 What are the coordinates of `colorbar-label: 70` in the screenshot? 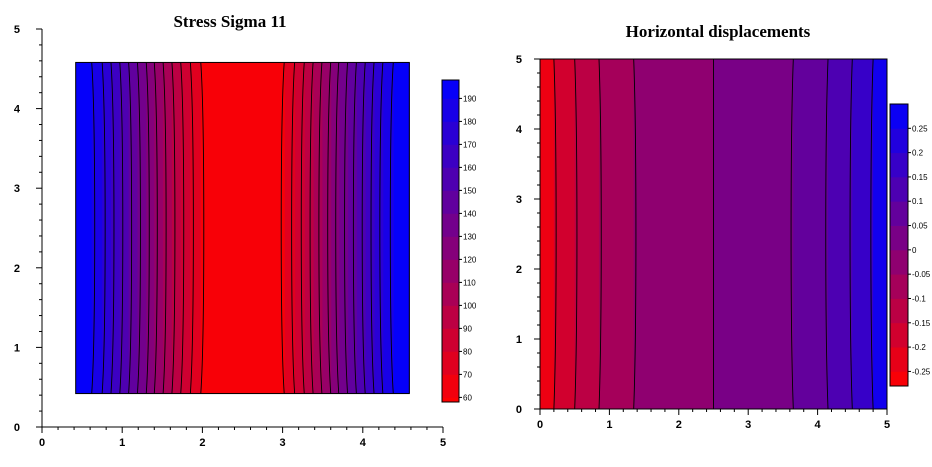 It's located at (467, 374).